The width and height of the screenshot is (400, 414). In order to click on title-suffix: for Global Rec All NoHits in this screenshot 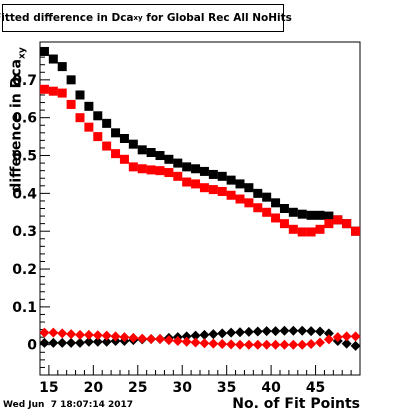, I will do `click(217, 18)`.